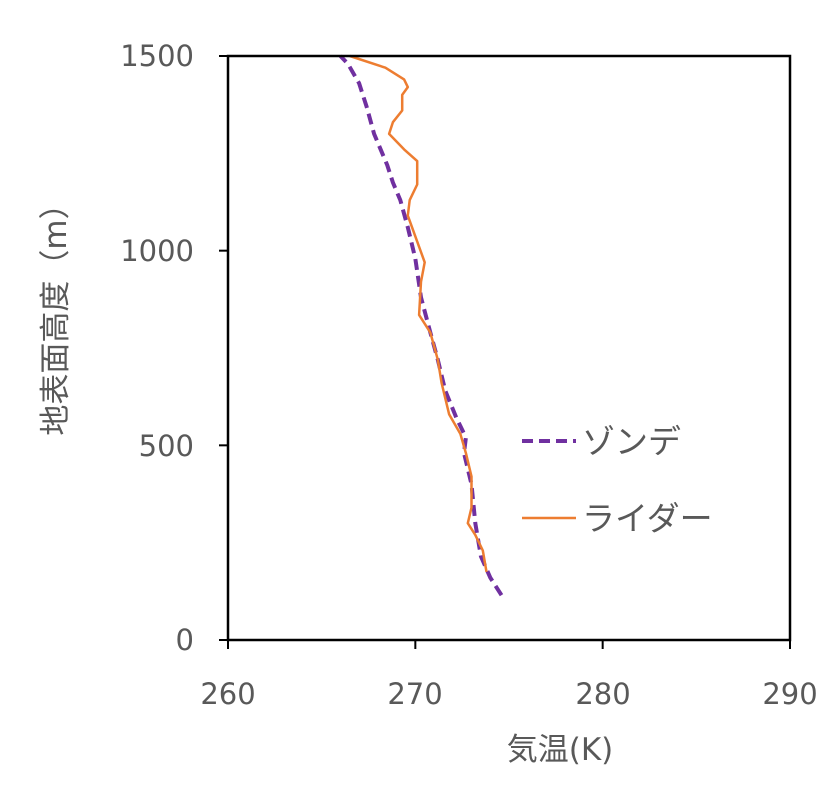  I want to click on legend-label-lidar: ライダー, so click(647, 518).